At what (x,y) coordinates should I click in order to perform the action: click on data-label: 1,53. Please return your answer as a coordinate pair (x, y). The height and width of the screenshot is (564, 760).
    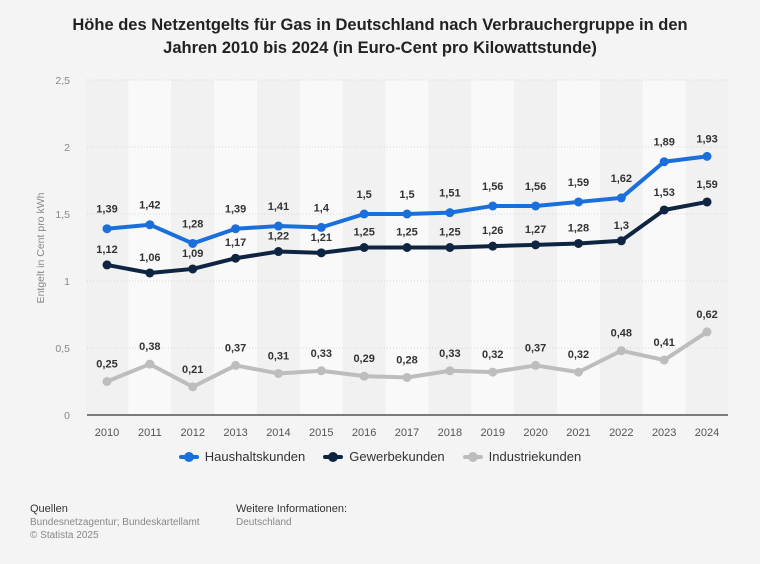
    Looking at the image, I should click on (663, 193).